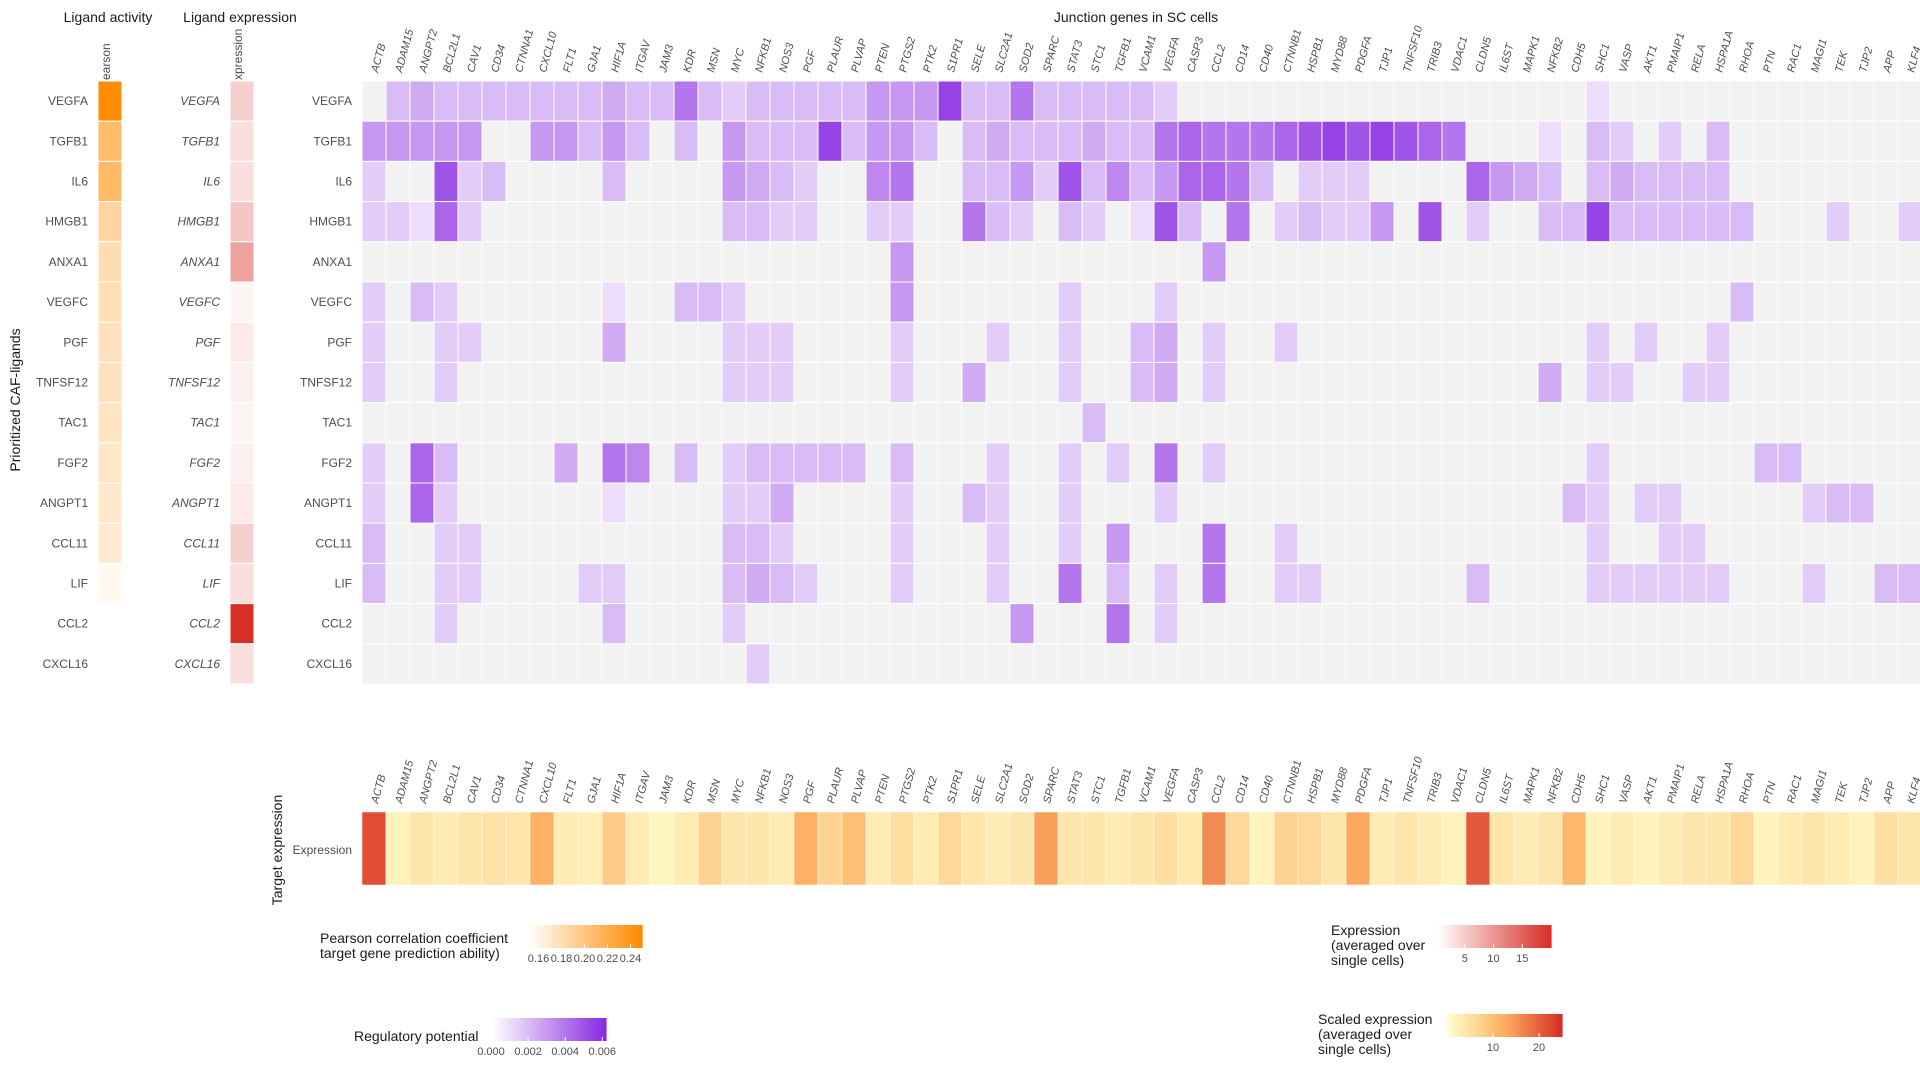 The width and height of the screenshot is (1920, 1080). I want to click on legend-gradient-expression, so click(1469, 936).